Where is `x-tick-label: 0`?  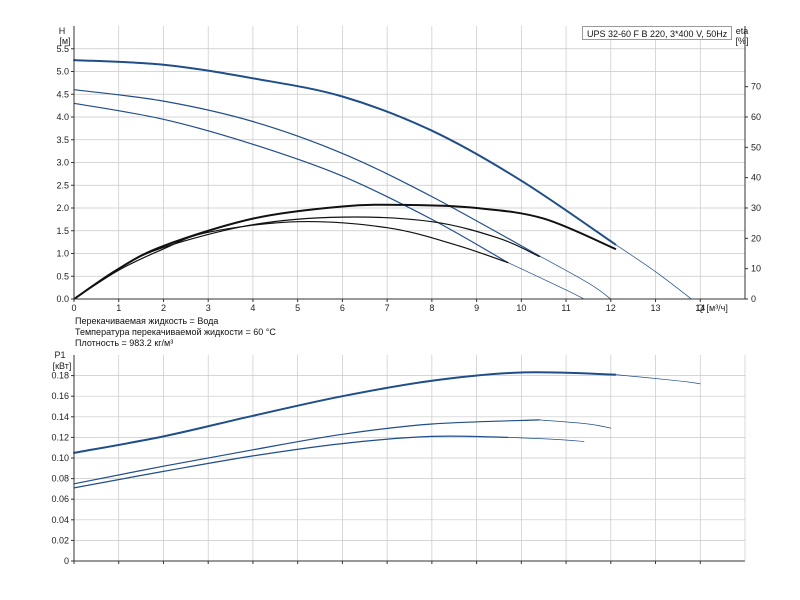 x-tick-label: 0 is located at coordinates (73, 308).